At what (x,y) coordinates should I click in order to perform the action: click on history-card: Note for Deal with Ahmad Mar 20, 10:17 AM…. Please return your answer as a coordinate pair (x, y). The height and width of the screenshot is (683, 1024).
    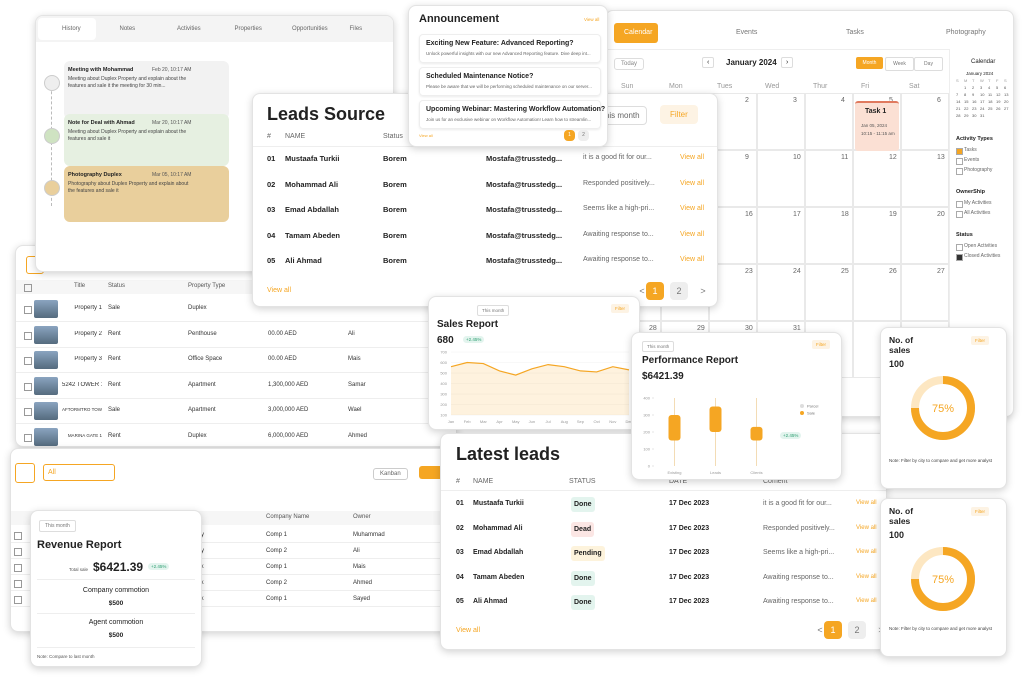
    Looking at the image, I should click on (146, 140).